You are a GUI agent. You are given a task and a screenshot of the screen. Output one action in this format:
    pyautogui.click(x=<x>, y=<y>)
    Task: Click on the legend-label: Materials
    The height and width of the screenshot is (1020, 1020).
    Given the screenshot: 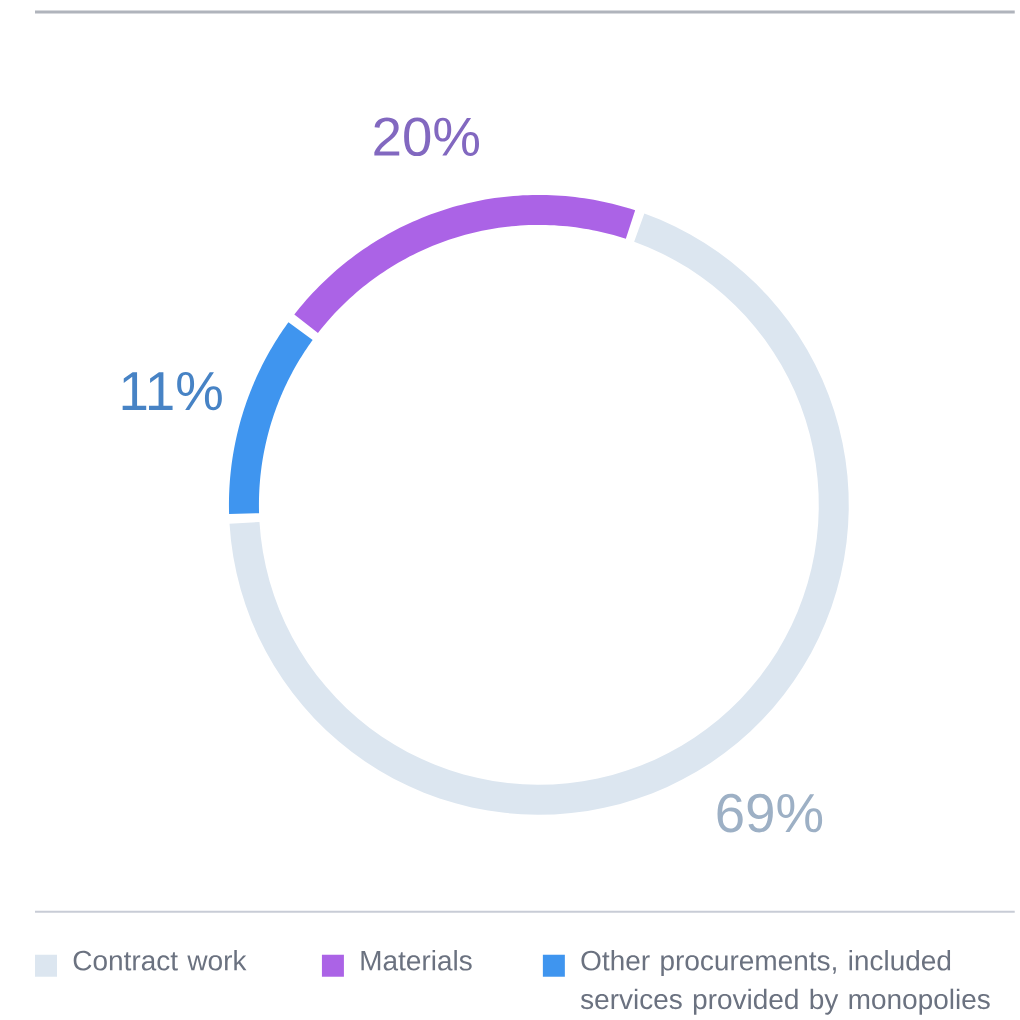 What is the action you would take?
    pyautogui.click(x=416, y=960)
    